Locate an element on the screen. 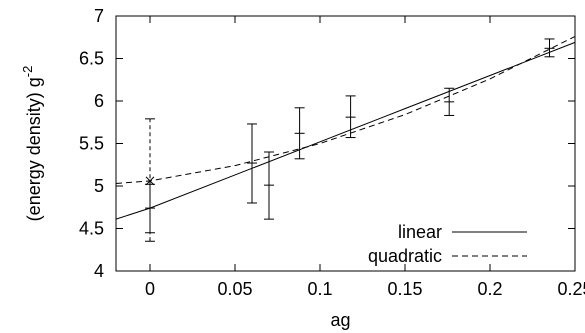 The width and height of the screenshot is (585, 333). y-tick-label: 5 is located at coordinates (99, 186).